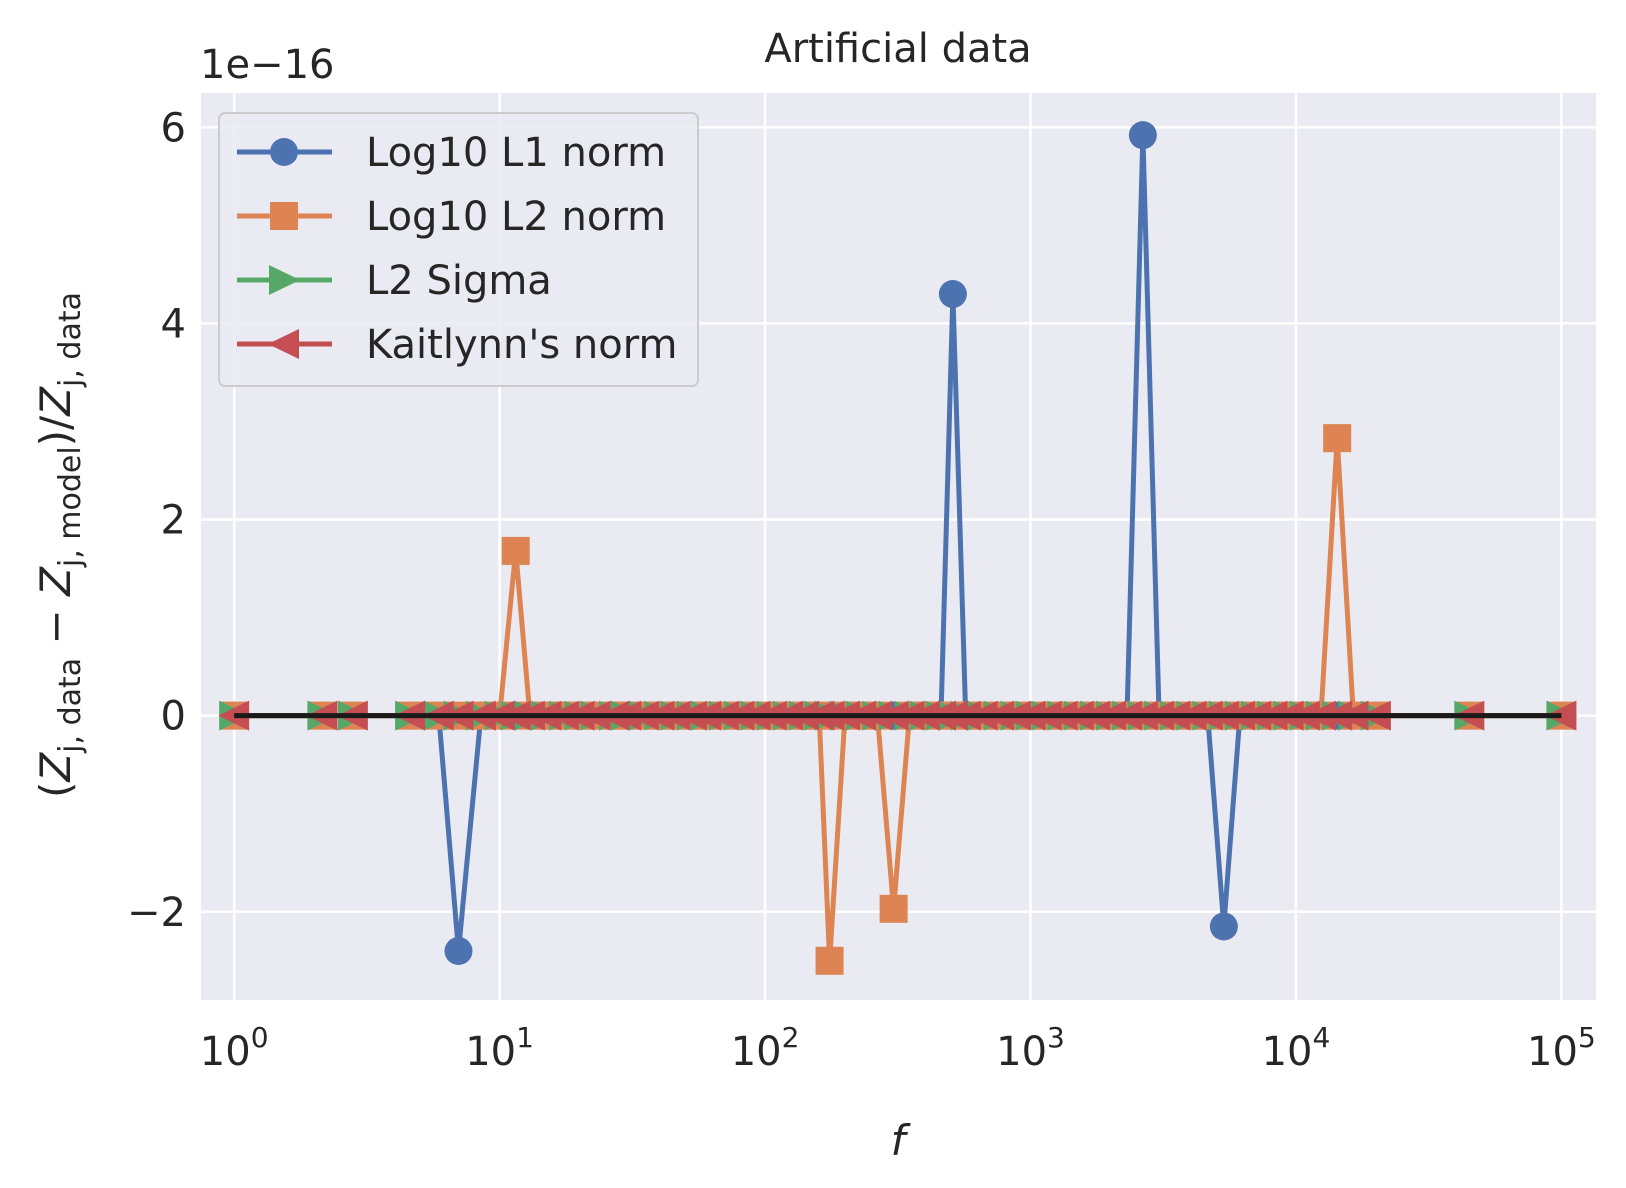  I want to click on y-tick-label-2: 2, so click(173, 521).